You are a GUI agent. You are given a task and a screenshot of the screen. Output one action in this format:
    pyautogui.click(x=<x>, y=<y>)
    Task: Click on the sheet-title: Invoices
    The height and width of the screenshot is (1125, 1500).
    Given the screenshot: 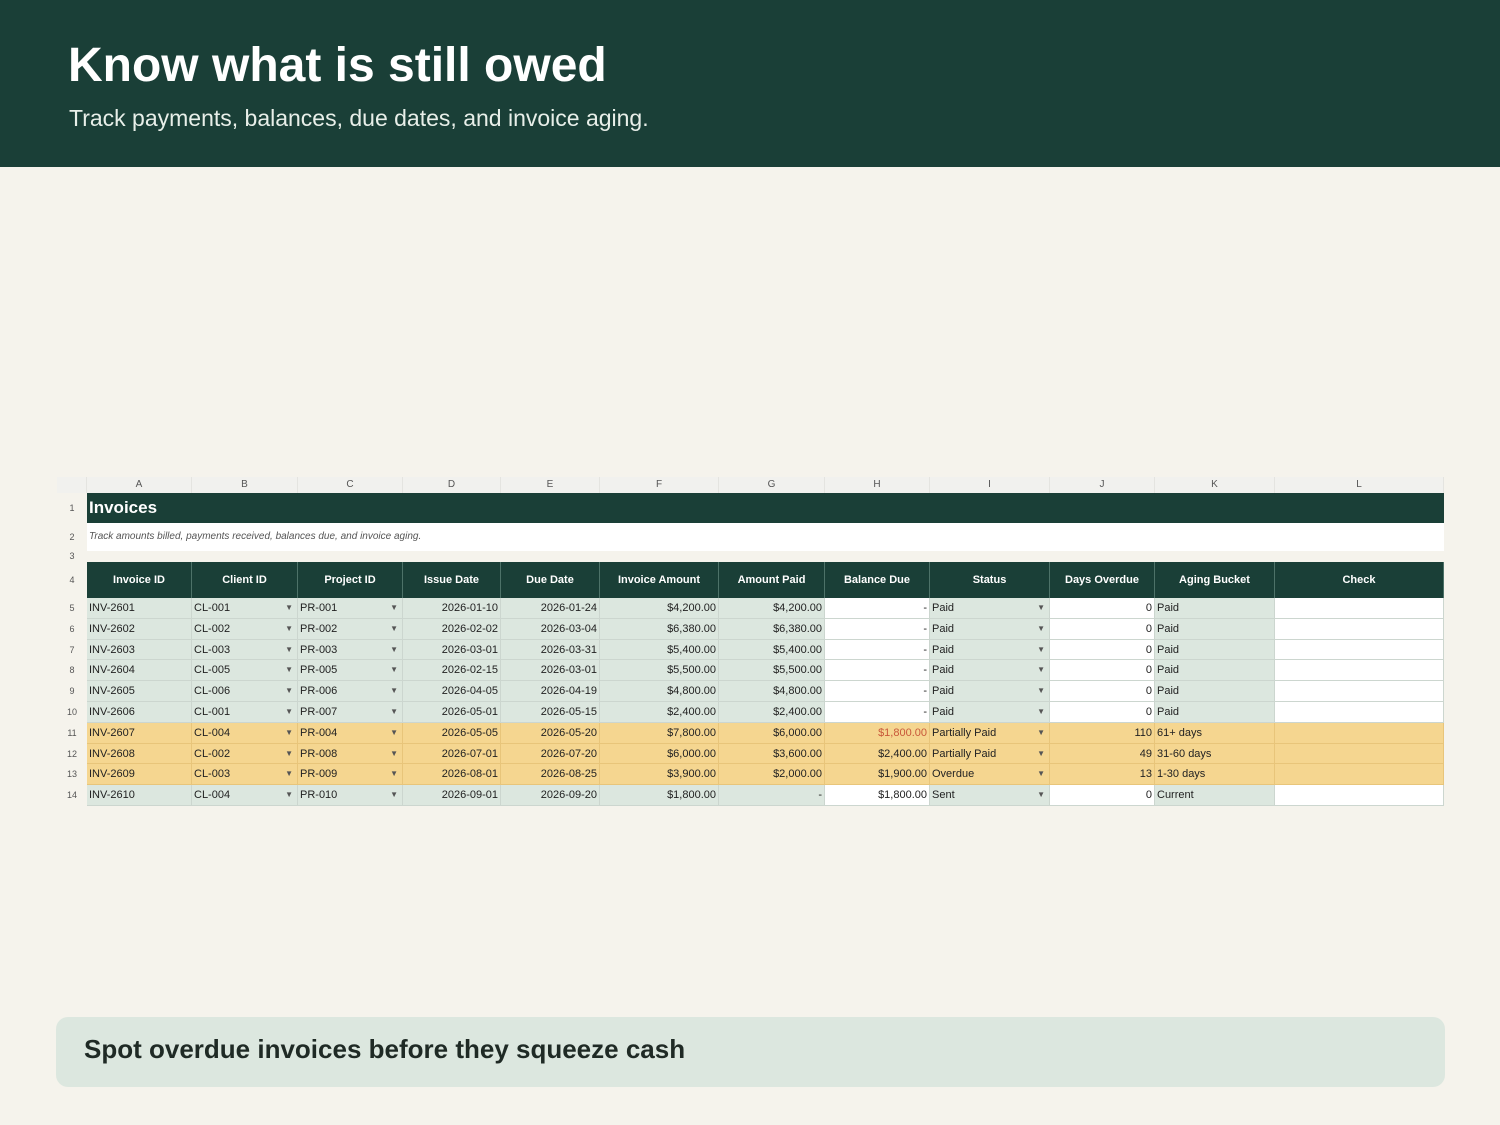 What is the action you would take?
    pyautogui.click(x=765, y=508)
    